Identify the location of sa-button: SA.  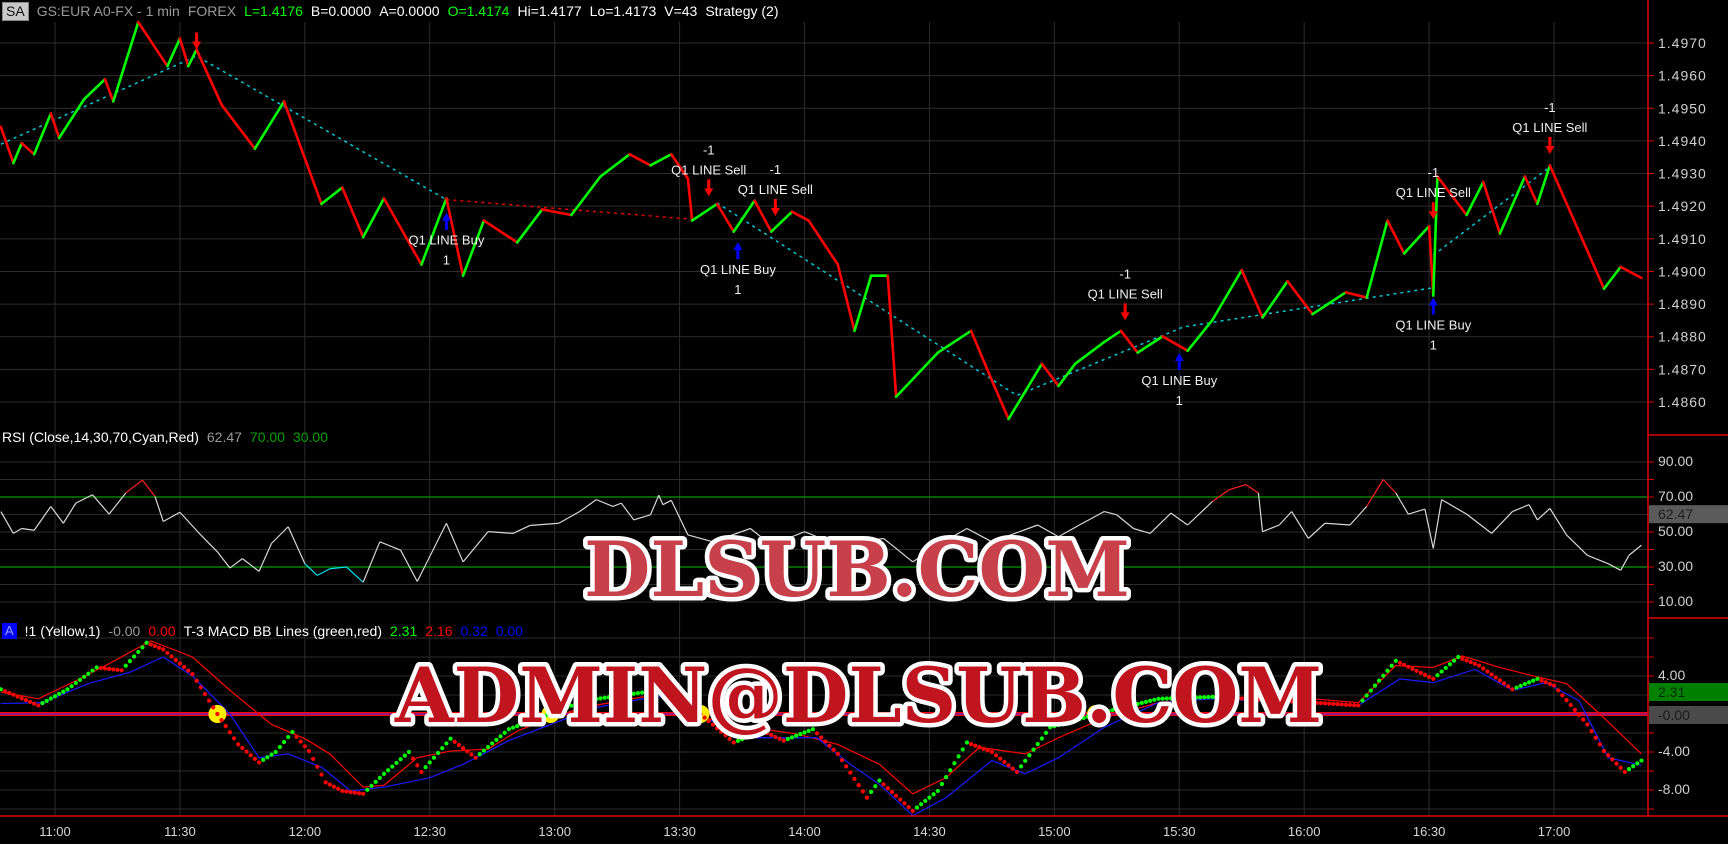
(15, 11).